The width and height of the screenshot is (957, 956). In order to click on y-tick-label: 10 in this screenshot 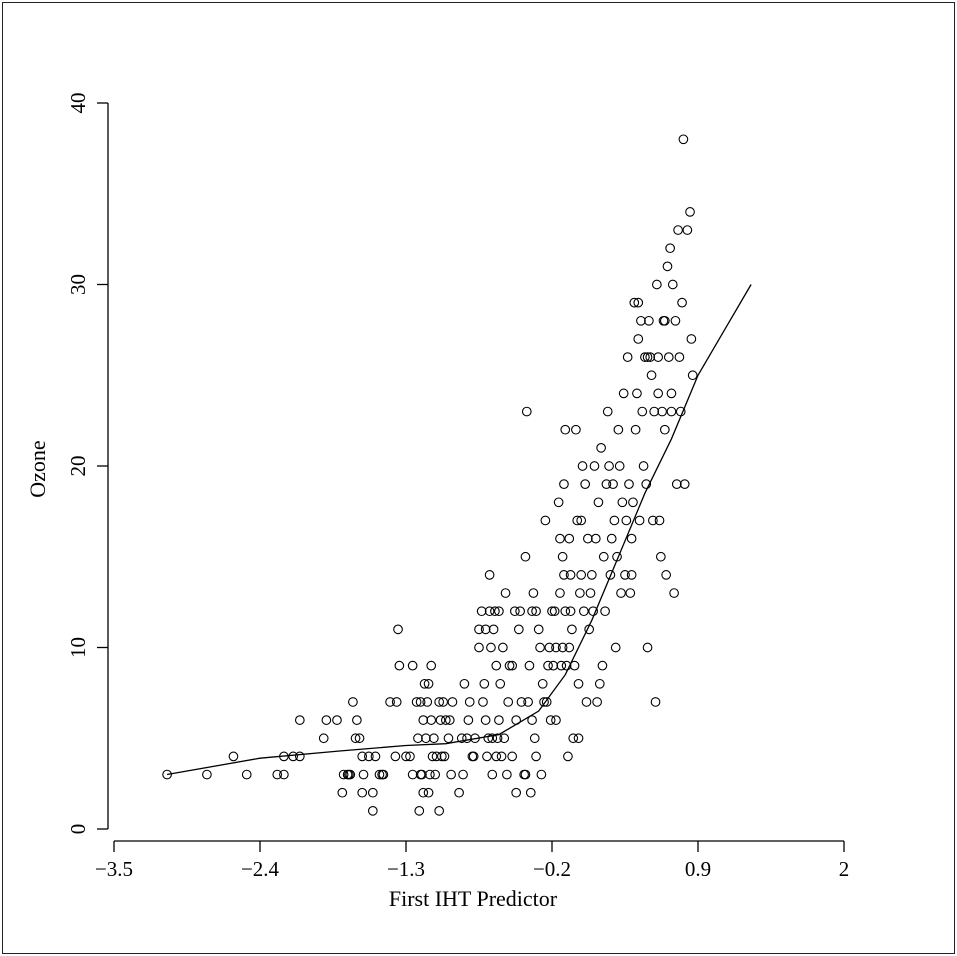, I will do `click(78, 647)`.